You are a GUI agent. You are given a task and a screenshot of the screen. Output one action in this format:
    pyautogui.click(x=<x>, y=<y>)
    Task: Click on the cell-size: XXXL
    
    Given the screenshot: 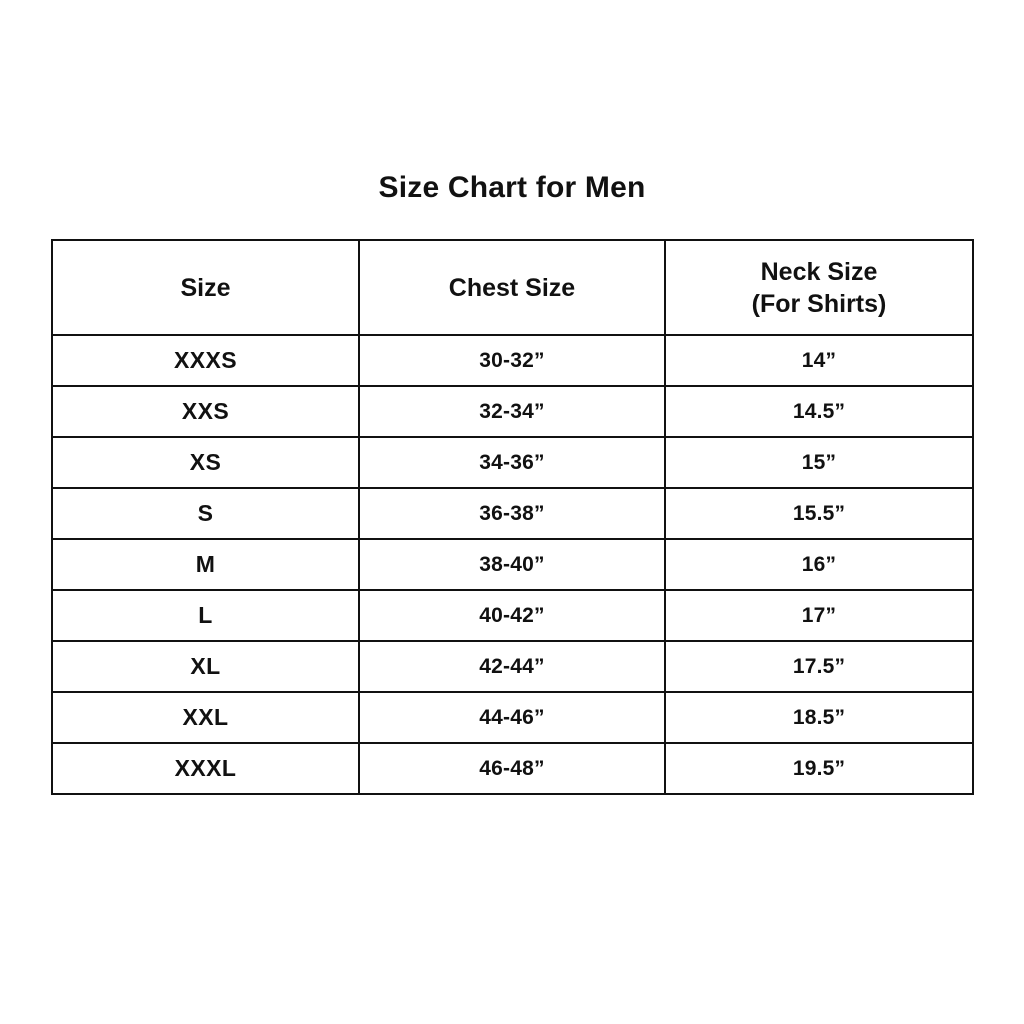 What is the action you would take?
    pyautogui.click(x=205, y=768)
    